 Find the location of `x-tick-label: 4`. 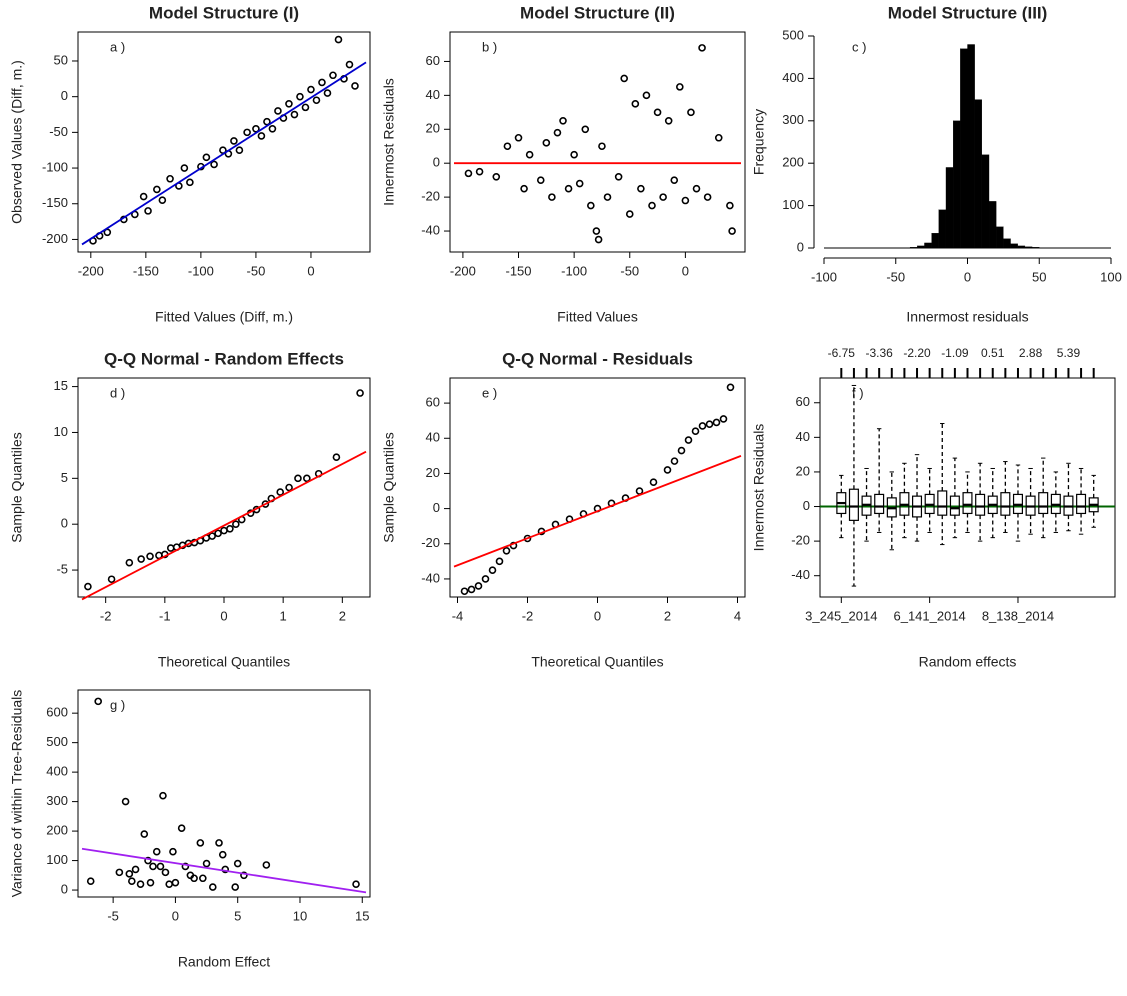

x-tick-label: 4 is located at coordinates (737, 615).